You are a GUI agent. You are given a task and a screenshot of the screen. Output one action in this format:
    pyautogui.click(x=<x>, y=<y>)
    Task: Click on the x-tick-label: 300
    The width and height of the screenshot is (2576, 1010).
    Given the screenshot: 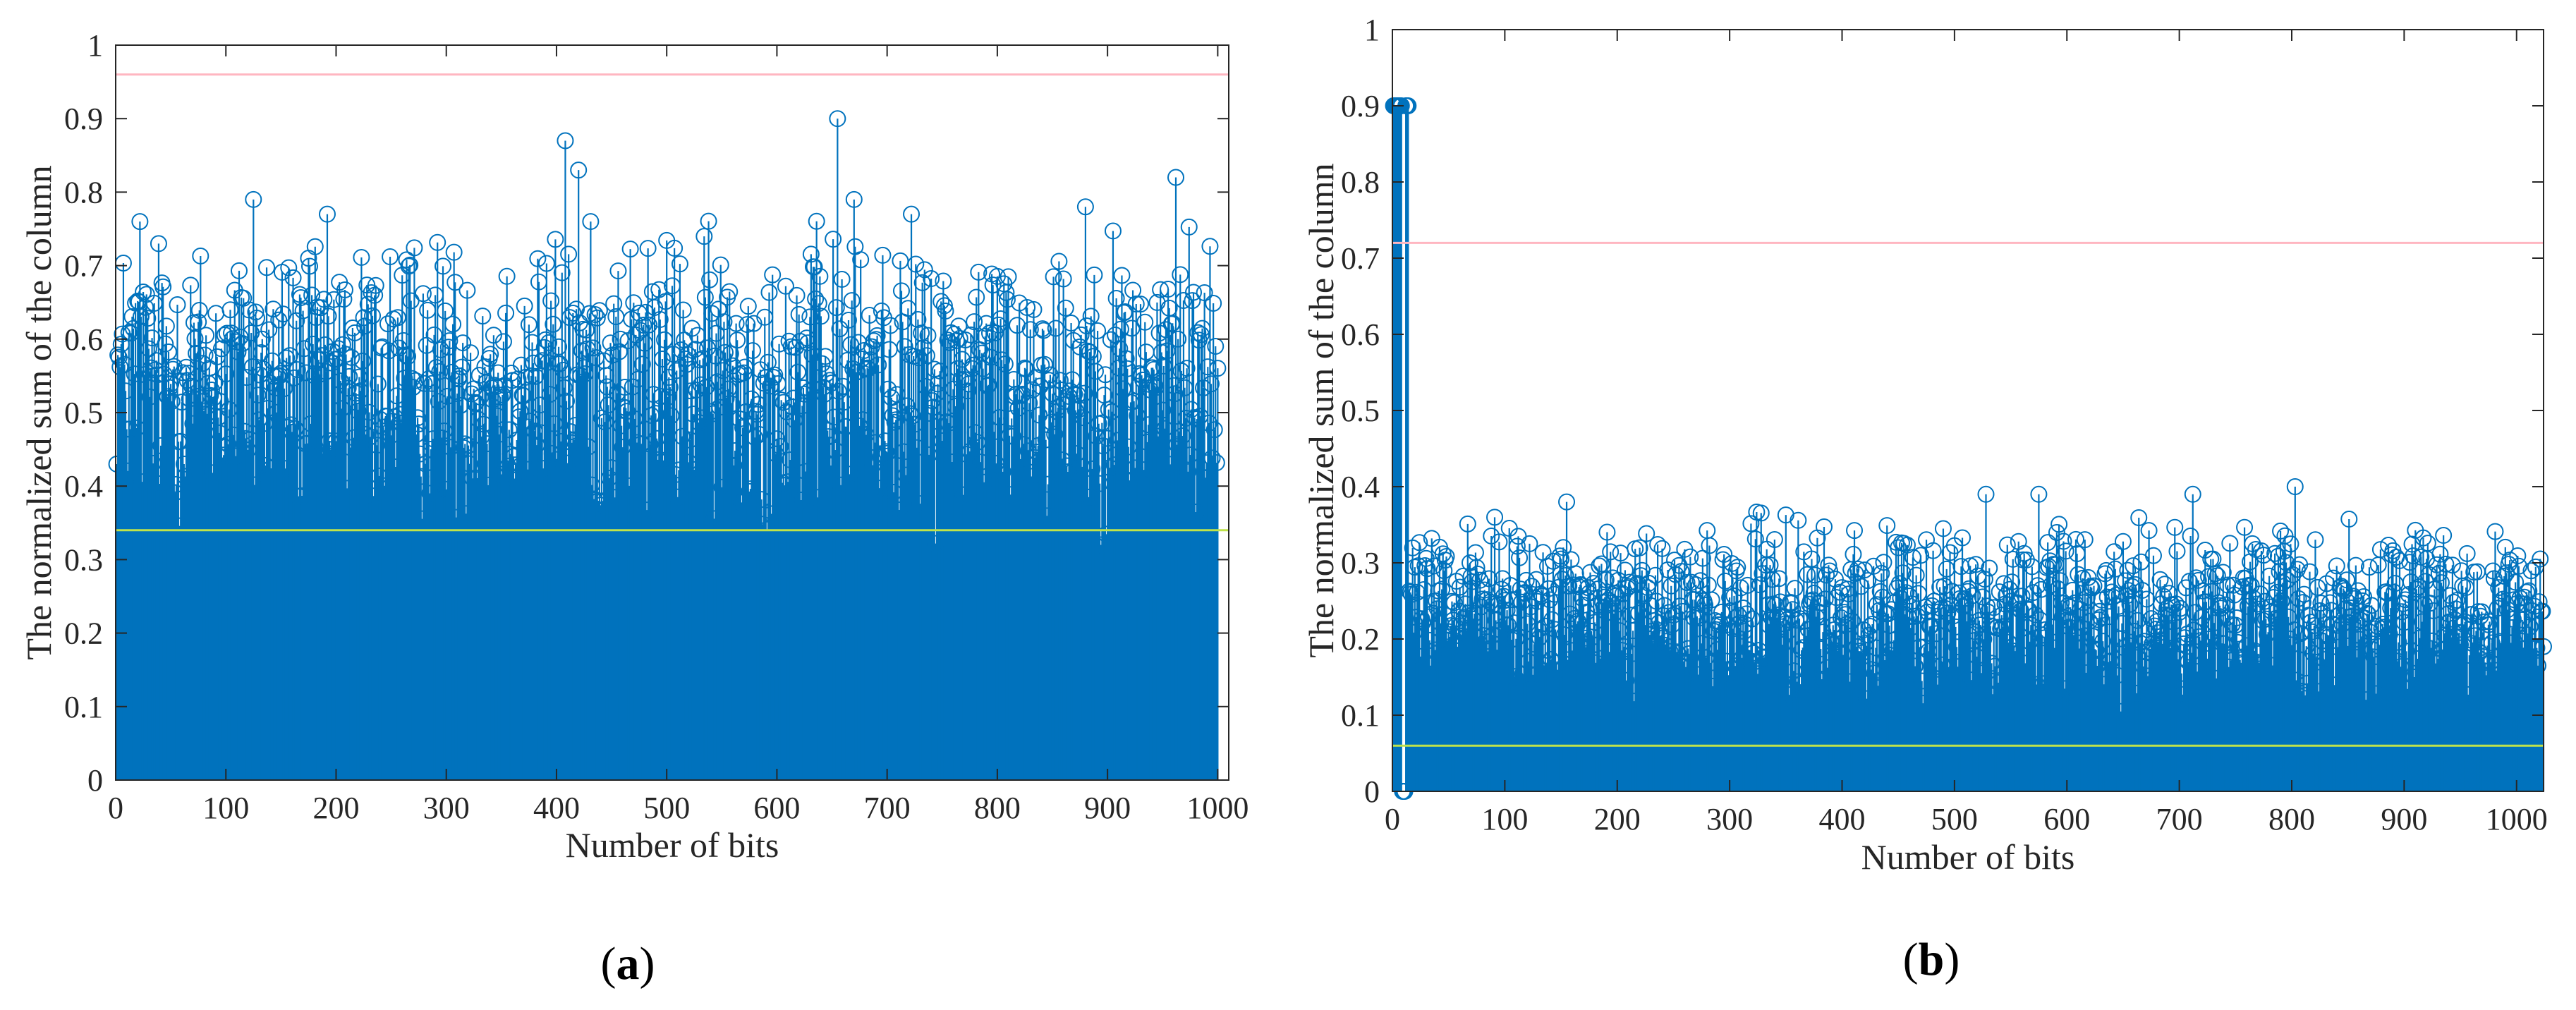 What is the action you would take?
    pyautogui.click(x=446, y=808)
    